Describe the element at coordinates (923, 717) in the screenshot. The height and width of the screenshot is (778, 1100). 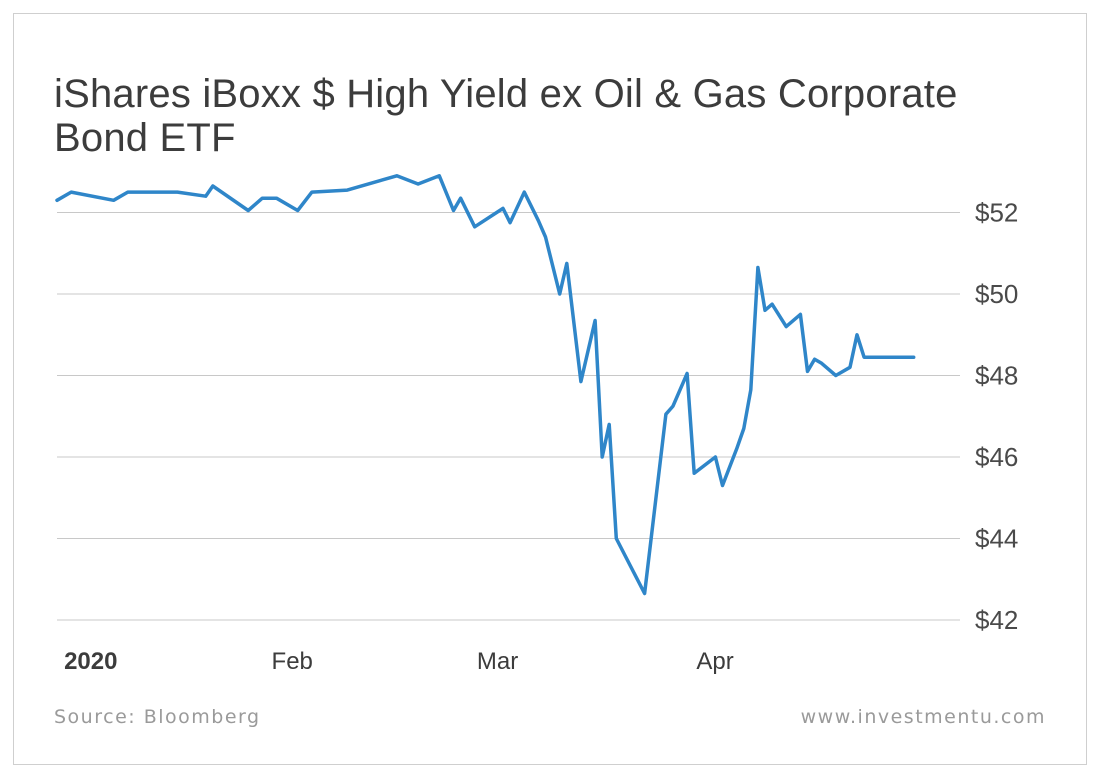
I see `website-credit: www.investmentu.com` at that location.